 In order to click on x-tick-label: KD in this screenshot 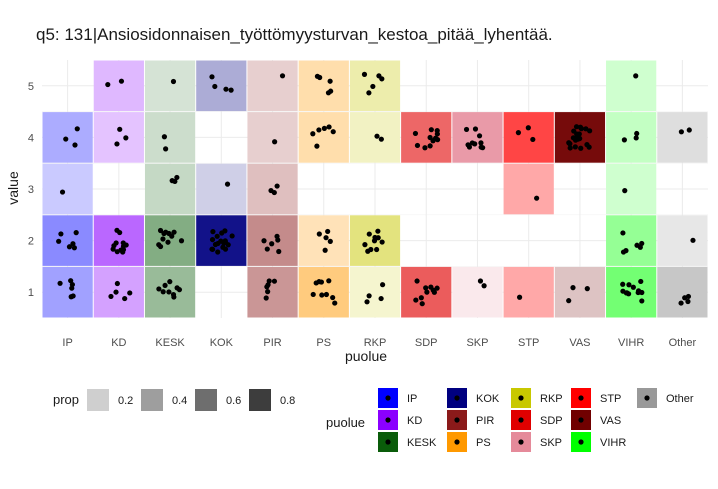, I will do `click(118, 343)`.